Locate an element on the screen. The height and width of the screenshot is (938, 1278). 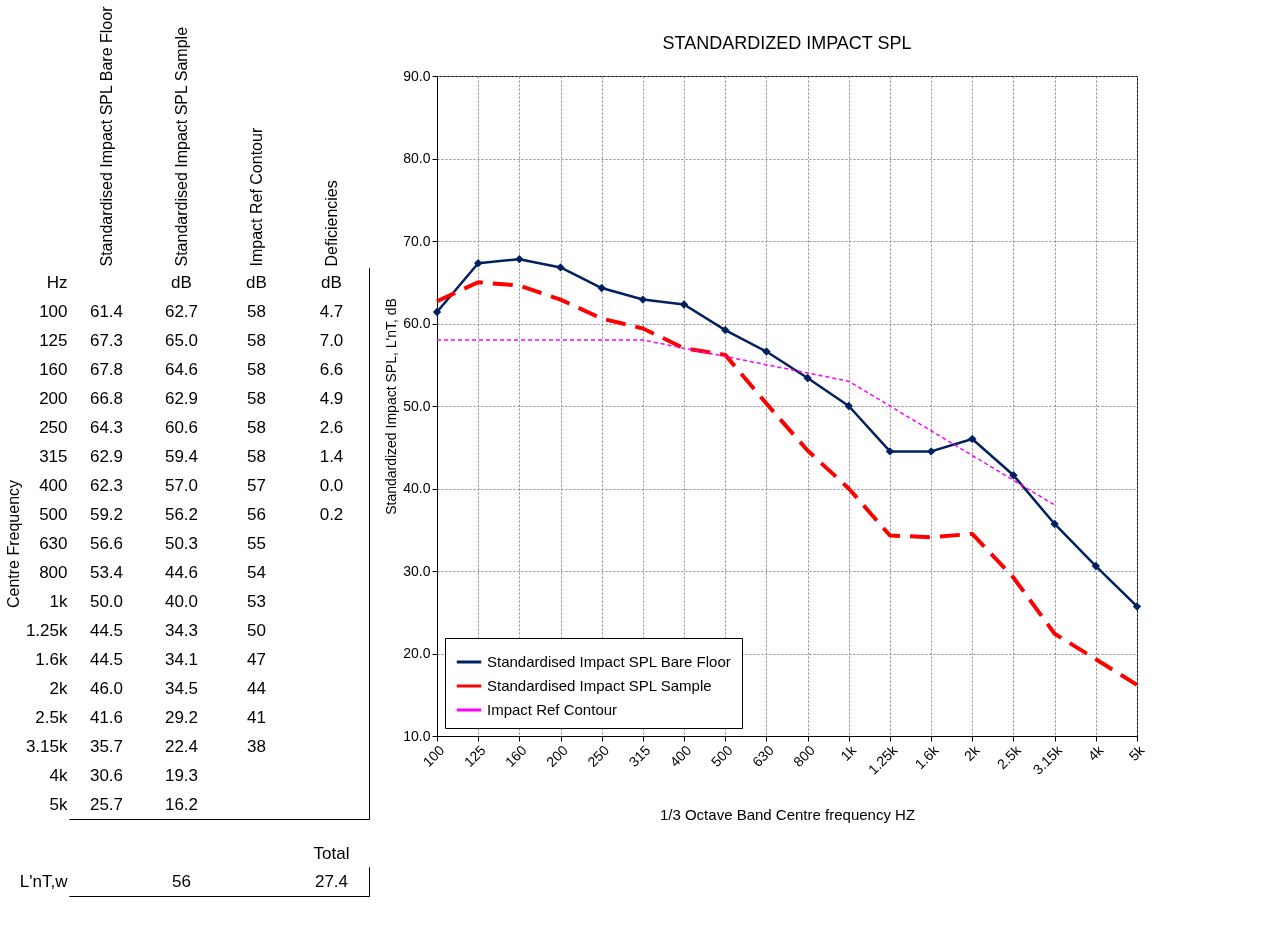
data-label: 1.4 is located at coordinates (331, 456).